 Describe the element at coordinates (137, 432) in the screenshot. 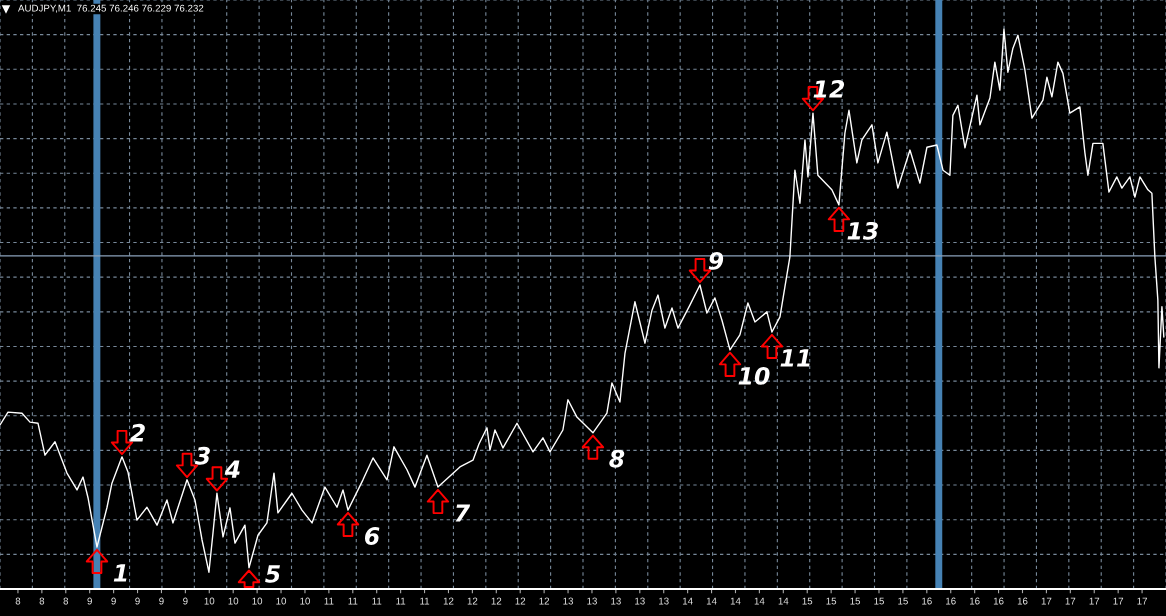

I see `annotation: 2` at that location.